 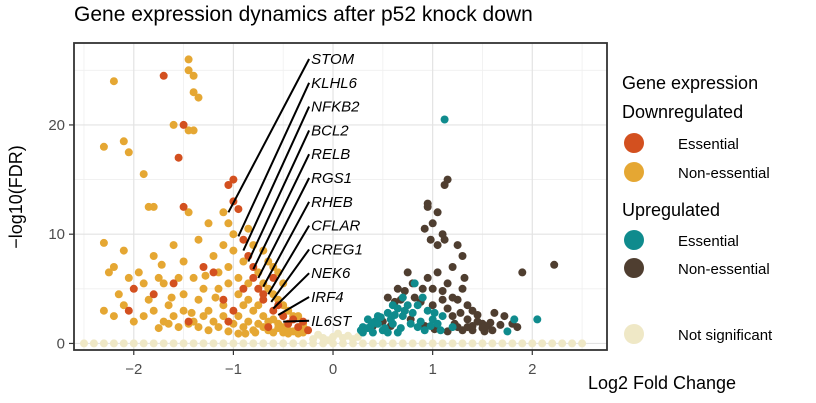 I want to click on x-tick-label: 1, so click(x=432, y=369).